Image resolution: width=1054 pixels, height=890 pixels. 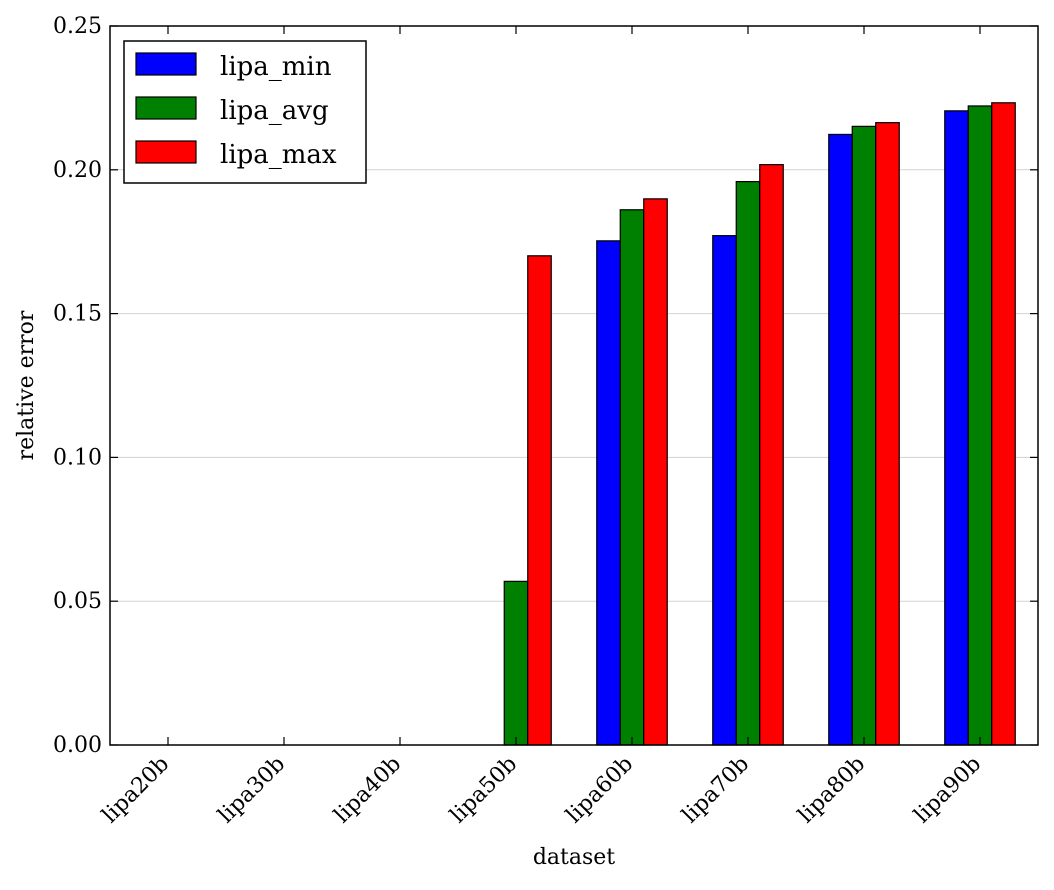 I want to click on y-tick-label: 0.15, so click(x=77, y=314).